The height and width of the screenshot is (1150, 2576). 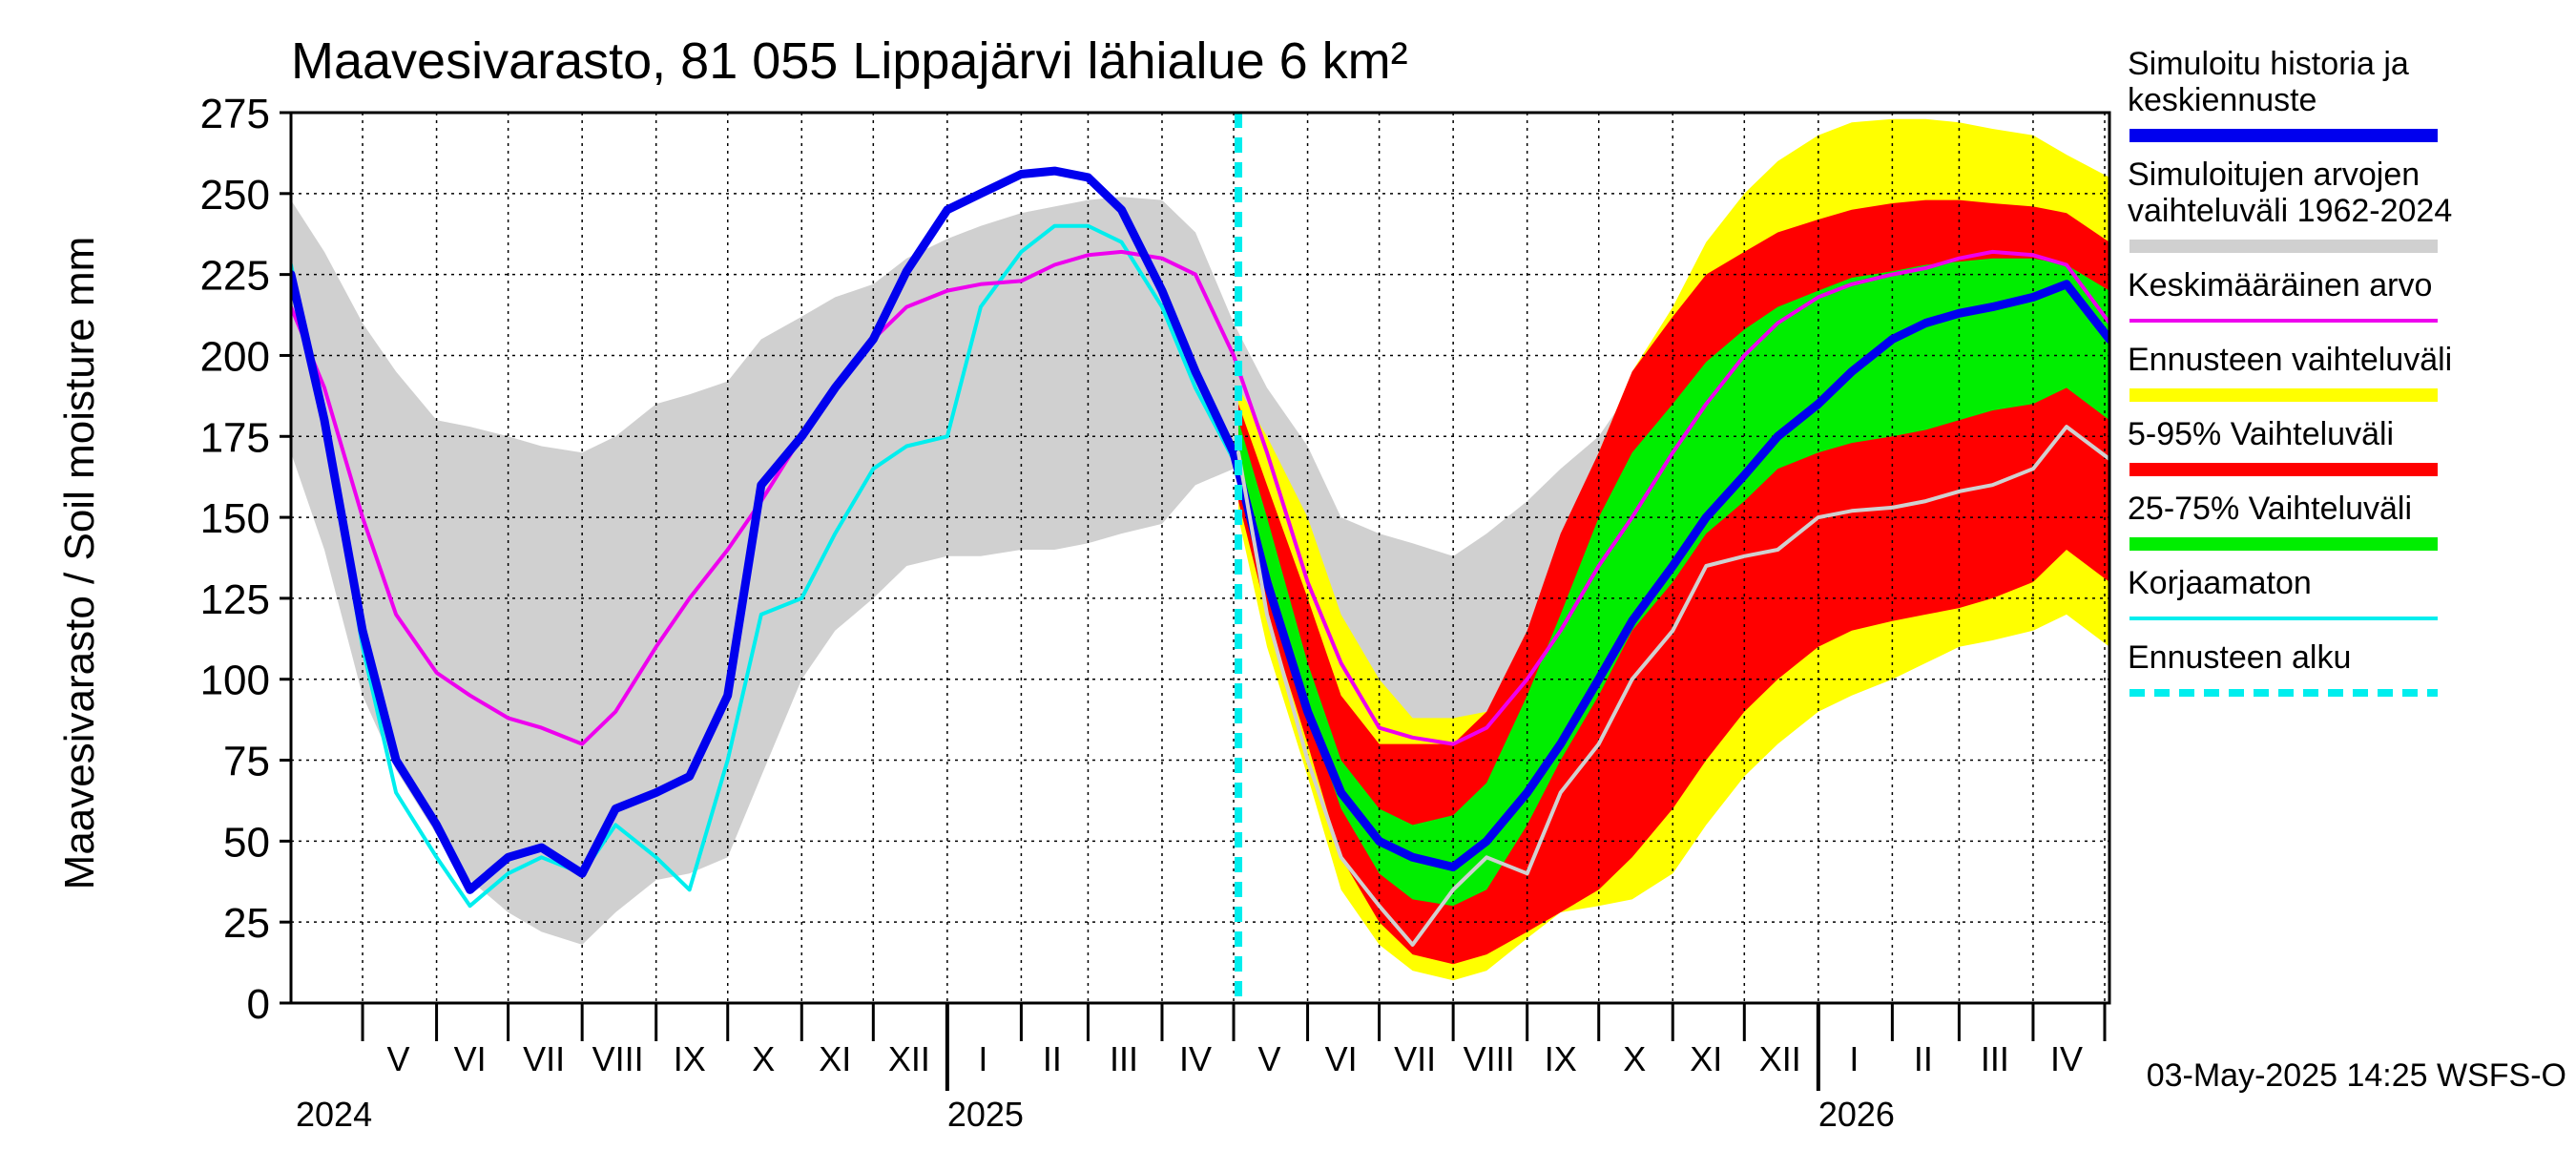 What do you see at coordinates (235, 195) in the screenshot?
I see `y-tick-label: 250` at bounding box center [235, 195].